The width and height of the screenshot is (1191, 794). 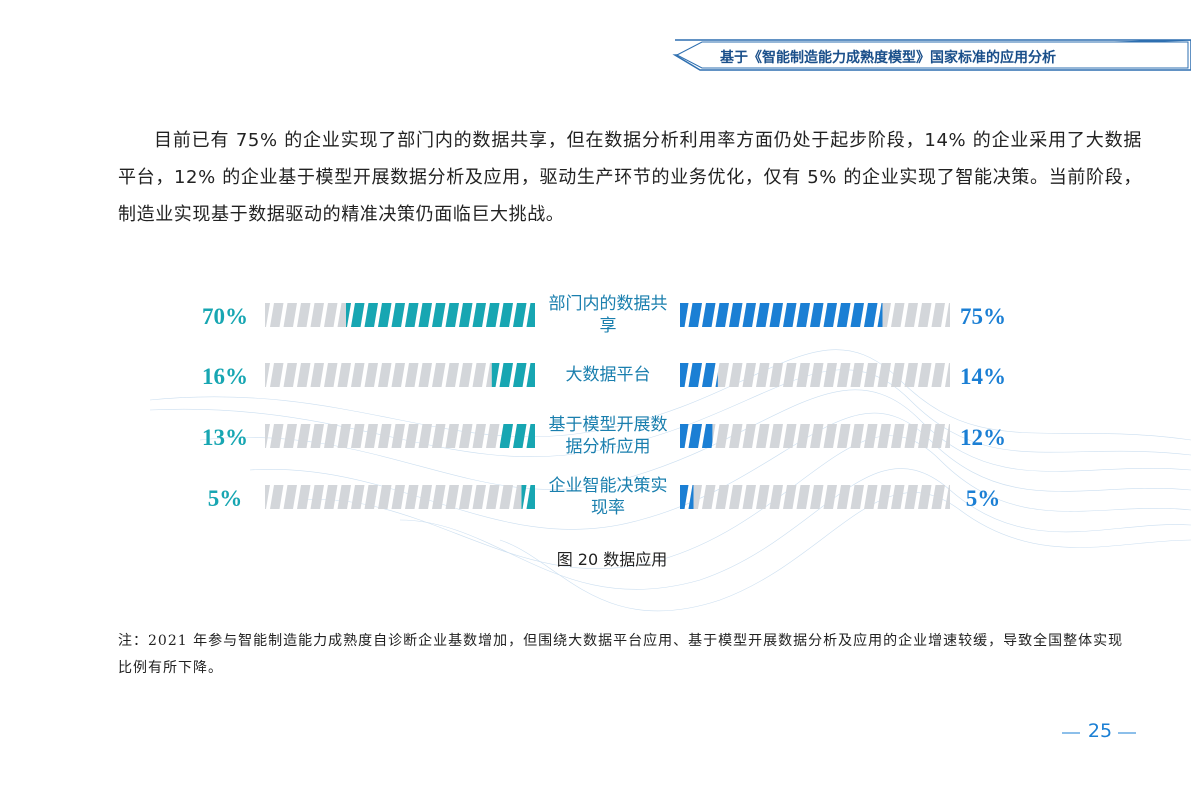 I want to click on category-label: 企业智能决策实现率, so click(x=608, y=497).